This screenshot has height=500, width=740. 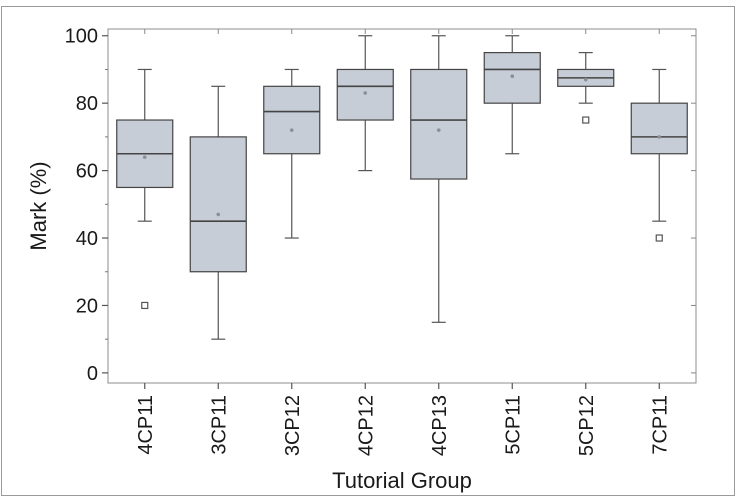 I want to click on x-tick-label: 4CP13, so click(x=440, y=425).